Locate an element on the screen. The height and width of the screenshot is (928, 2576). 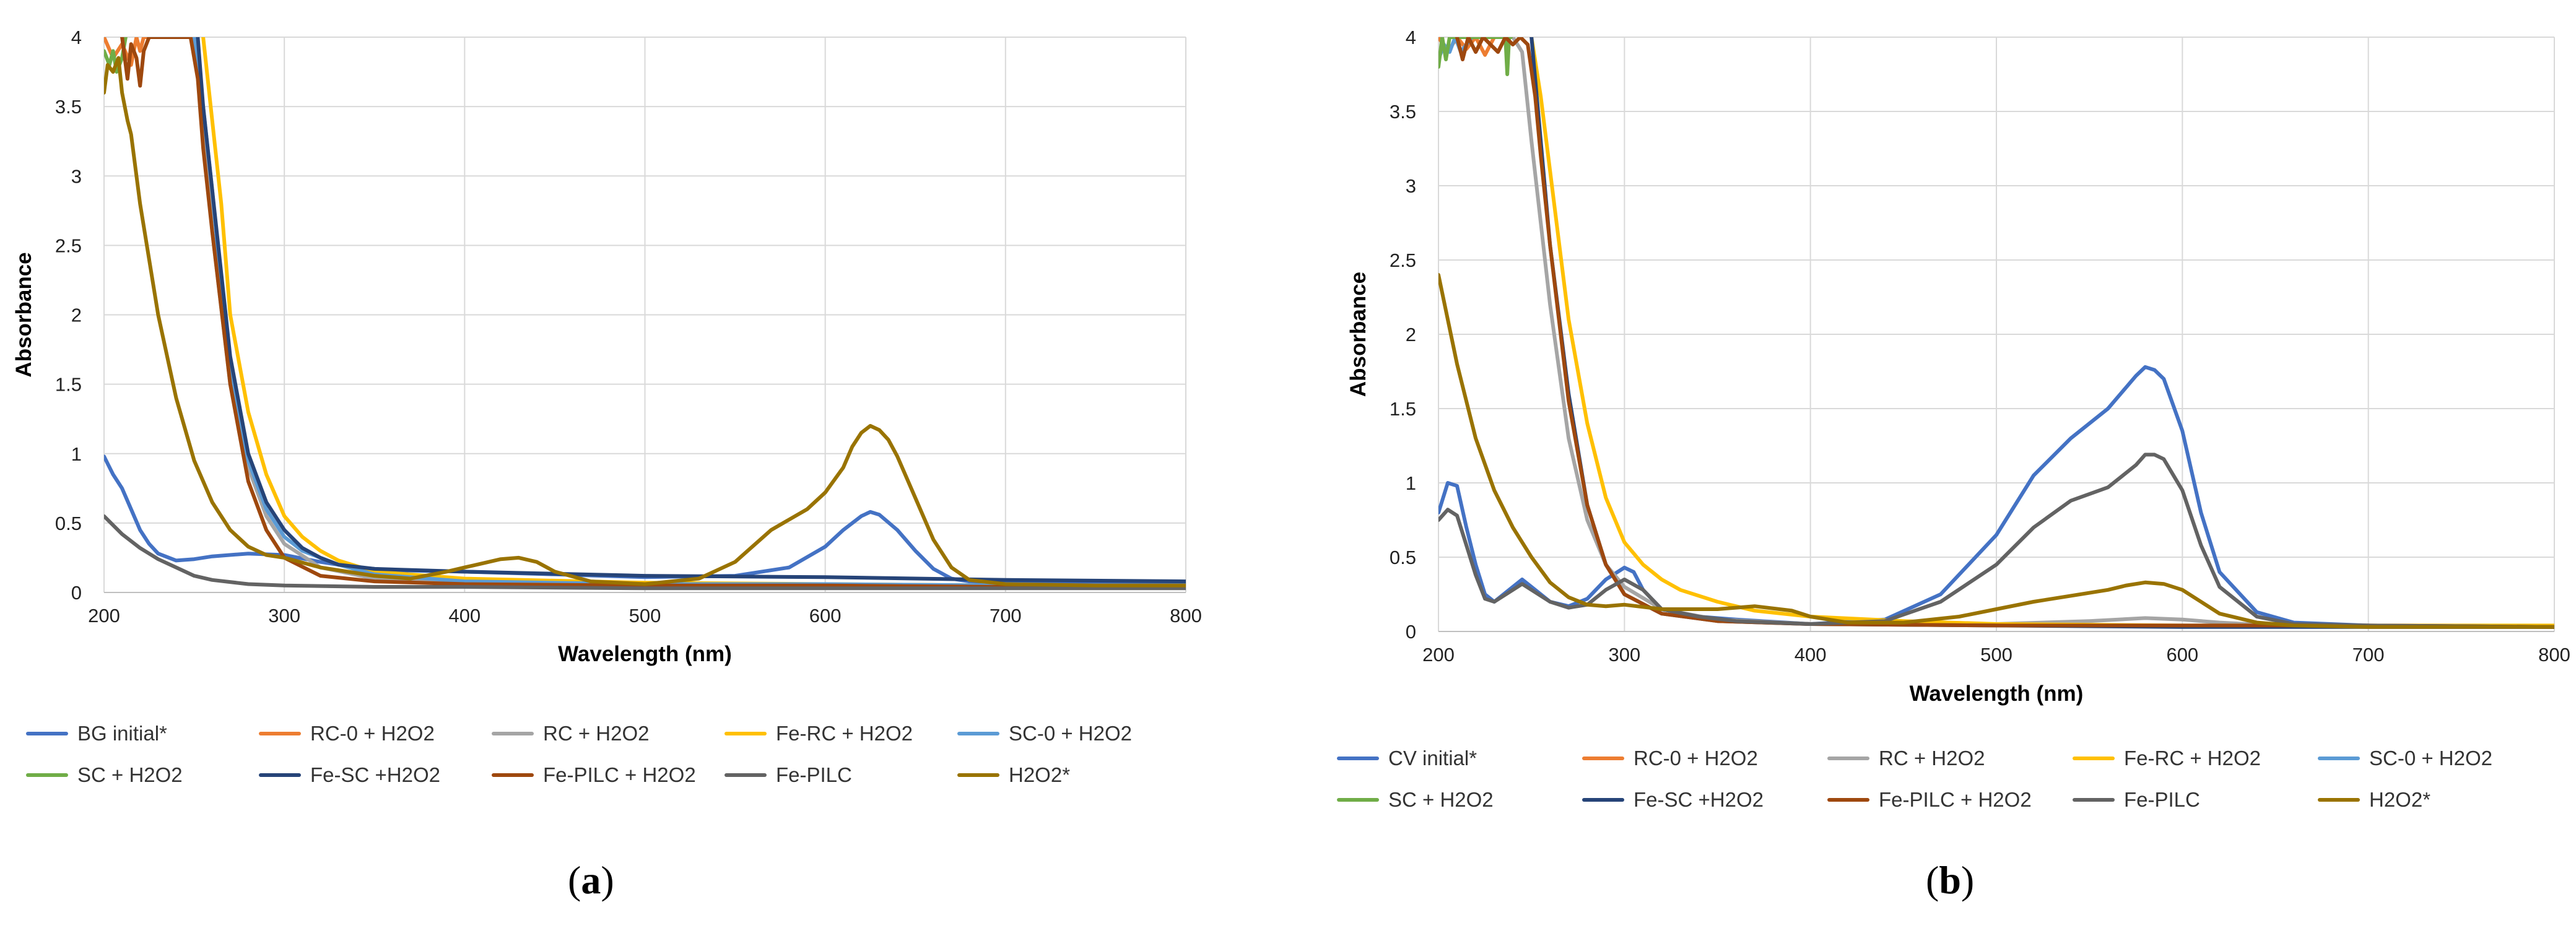
chart-a-x-tick-label: 300 is located at coordinates (284, 616).